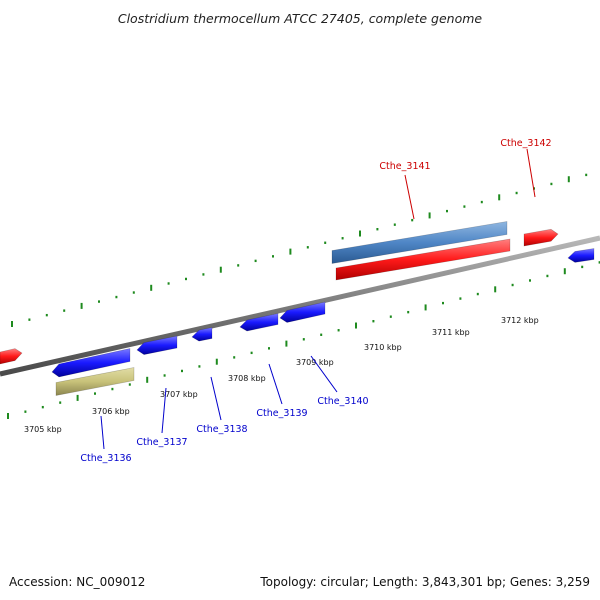 The image size is (600, 600). Describe the element at coordinates (105, 458) in the screenshot. I see `gene-label: Cthe_3136` at that location.